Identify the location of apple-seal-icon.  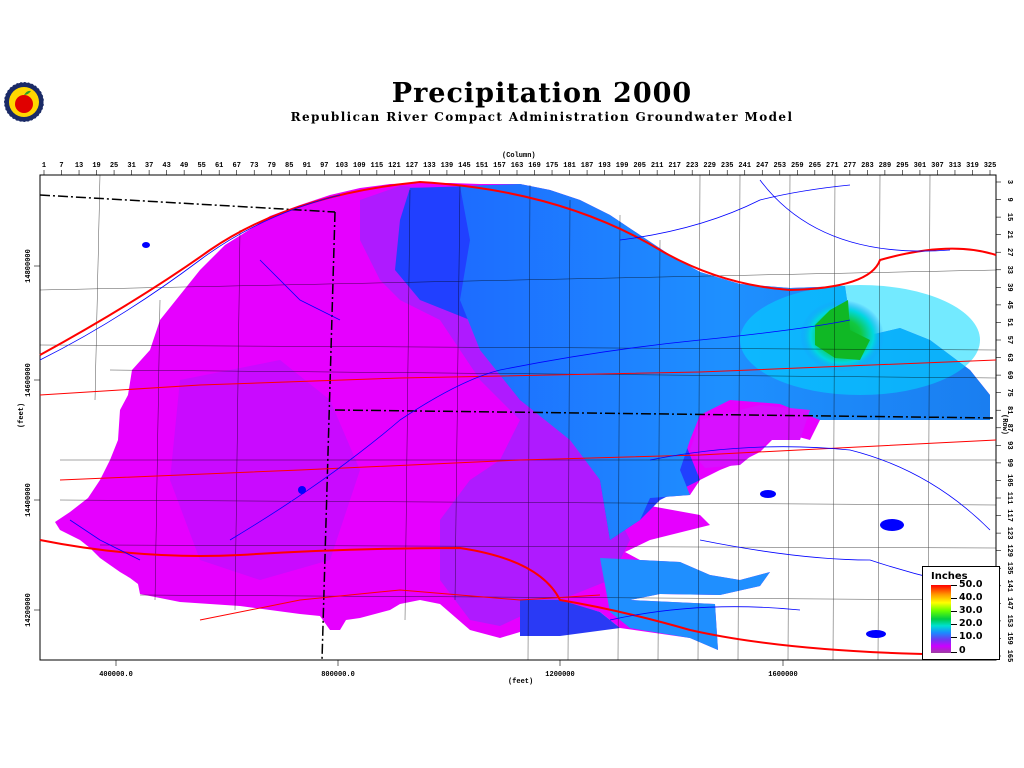
(24, 102).